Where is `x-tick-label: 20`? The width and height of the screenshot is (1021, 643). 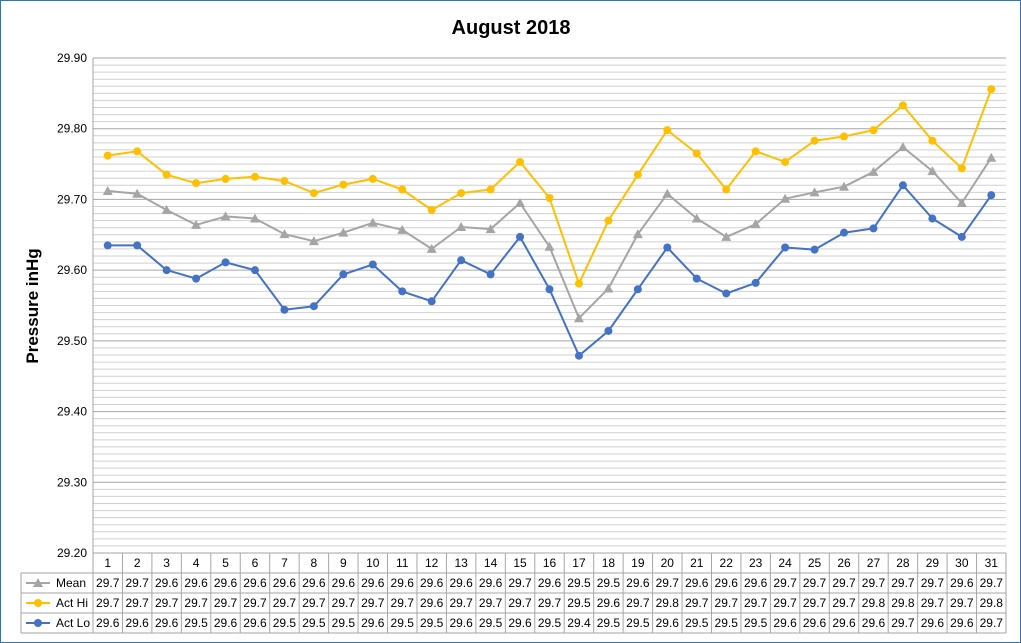
x-tick-label: 20 is located at coordinates (668, 563).